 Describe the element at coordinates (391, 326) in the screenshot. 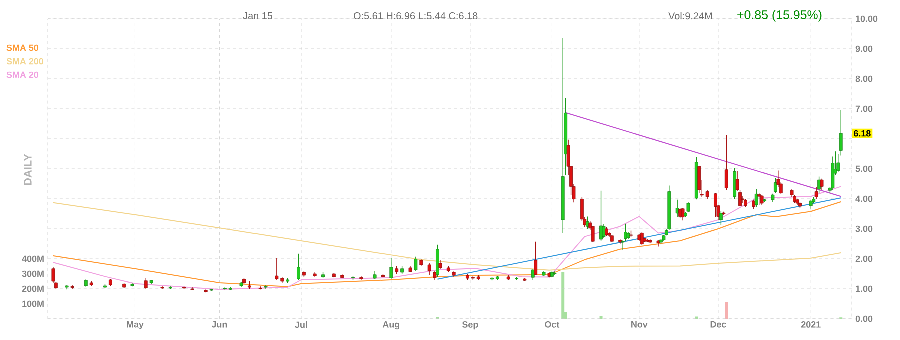

I see `x-tick-label: Aug` at that location.